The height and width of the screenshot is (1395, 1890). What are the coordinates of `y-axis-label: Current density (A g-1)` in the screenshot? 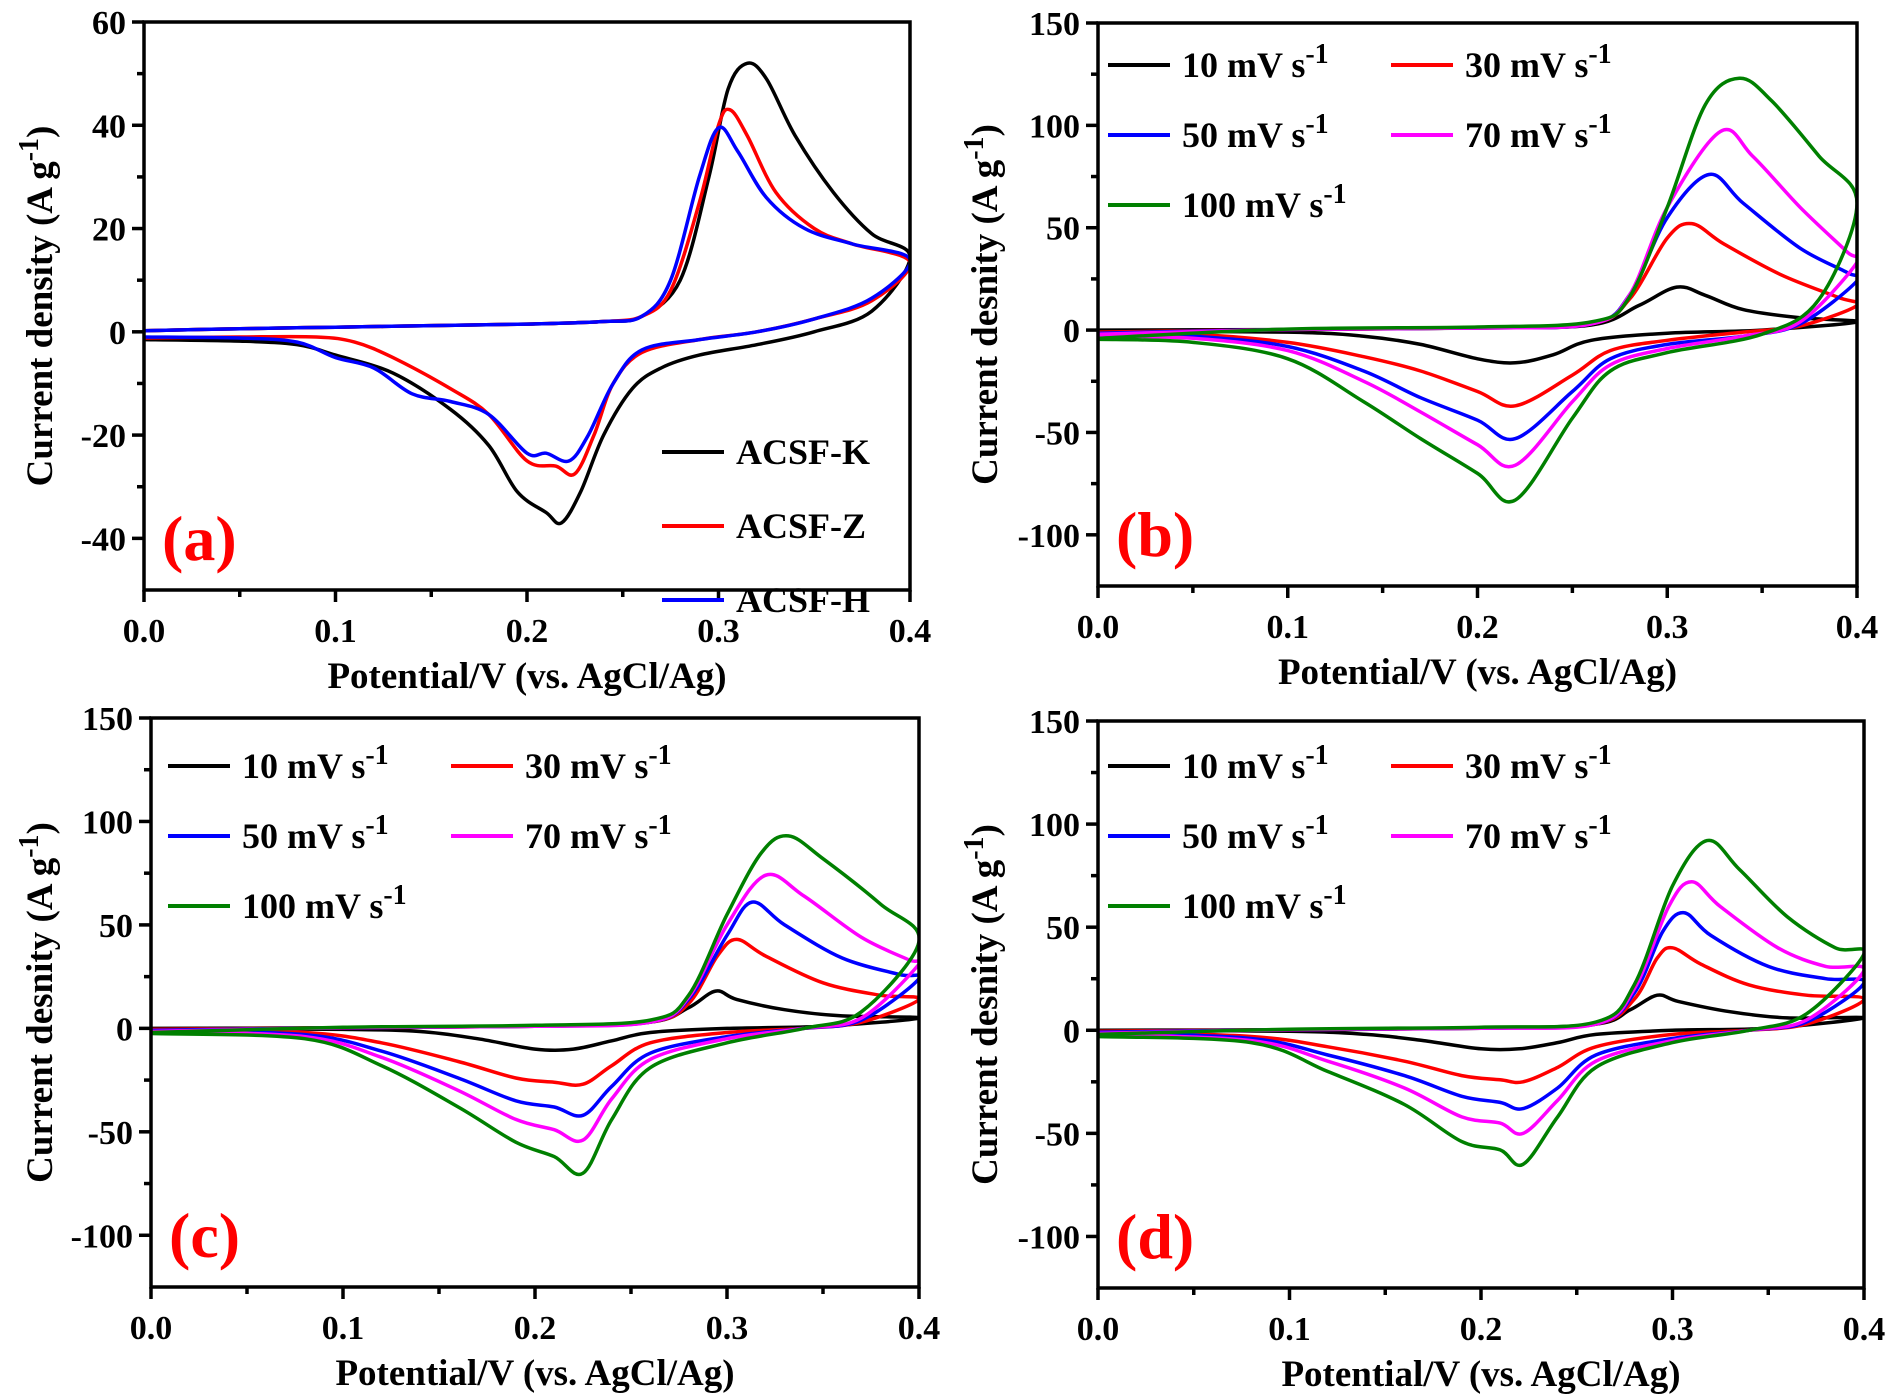 It's located at (37, 306).